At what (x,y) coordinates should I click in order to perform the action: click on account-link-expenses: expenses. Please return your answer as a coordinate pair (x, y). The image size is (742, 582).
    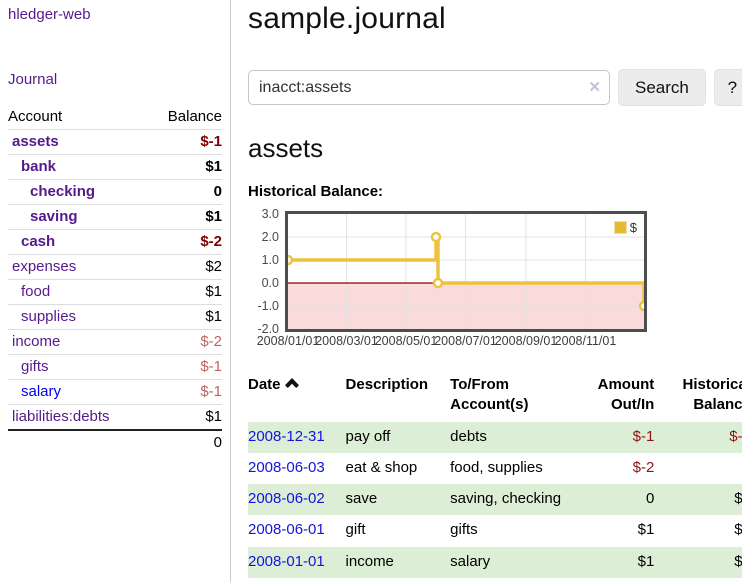
    Looking at the image, I should click on (44, 266).